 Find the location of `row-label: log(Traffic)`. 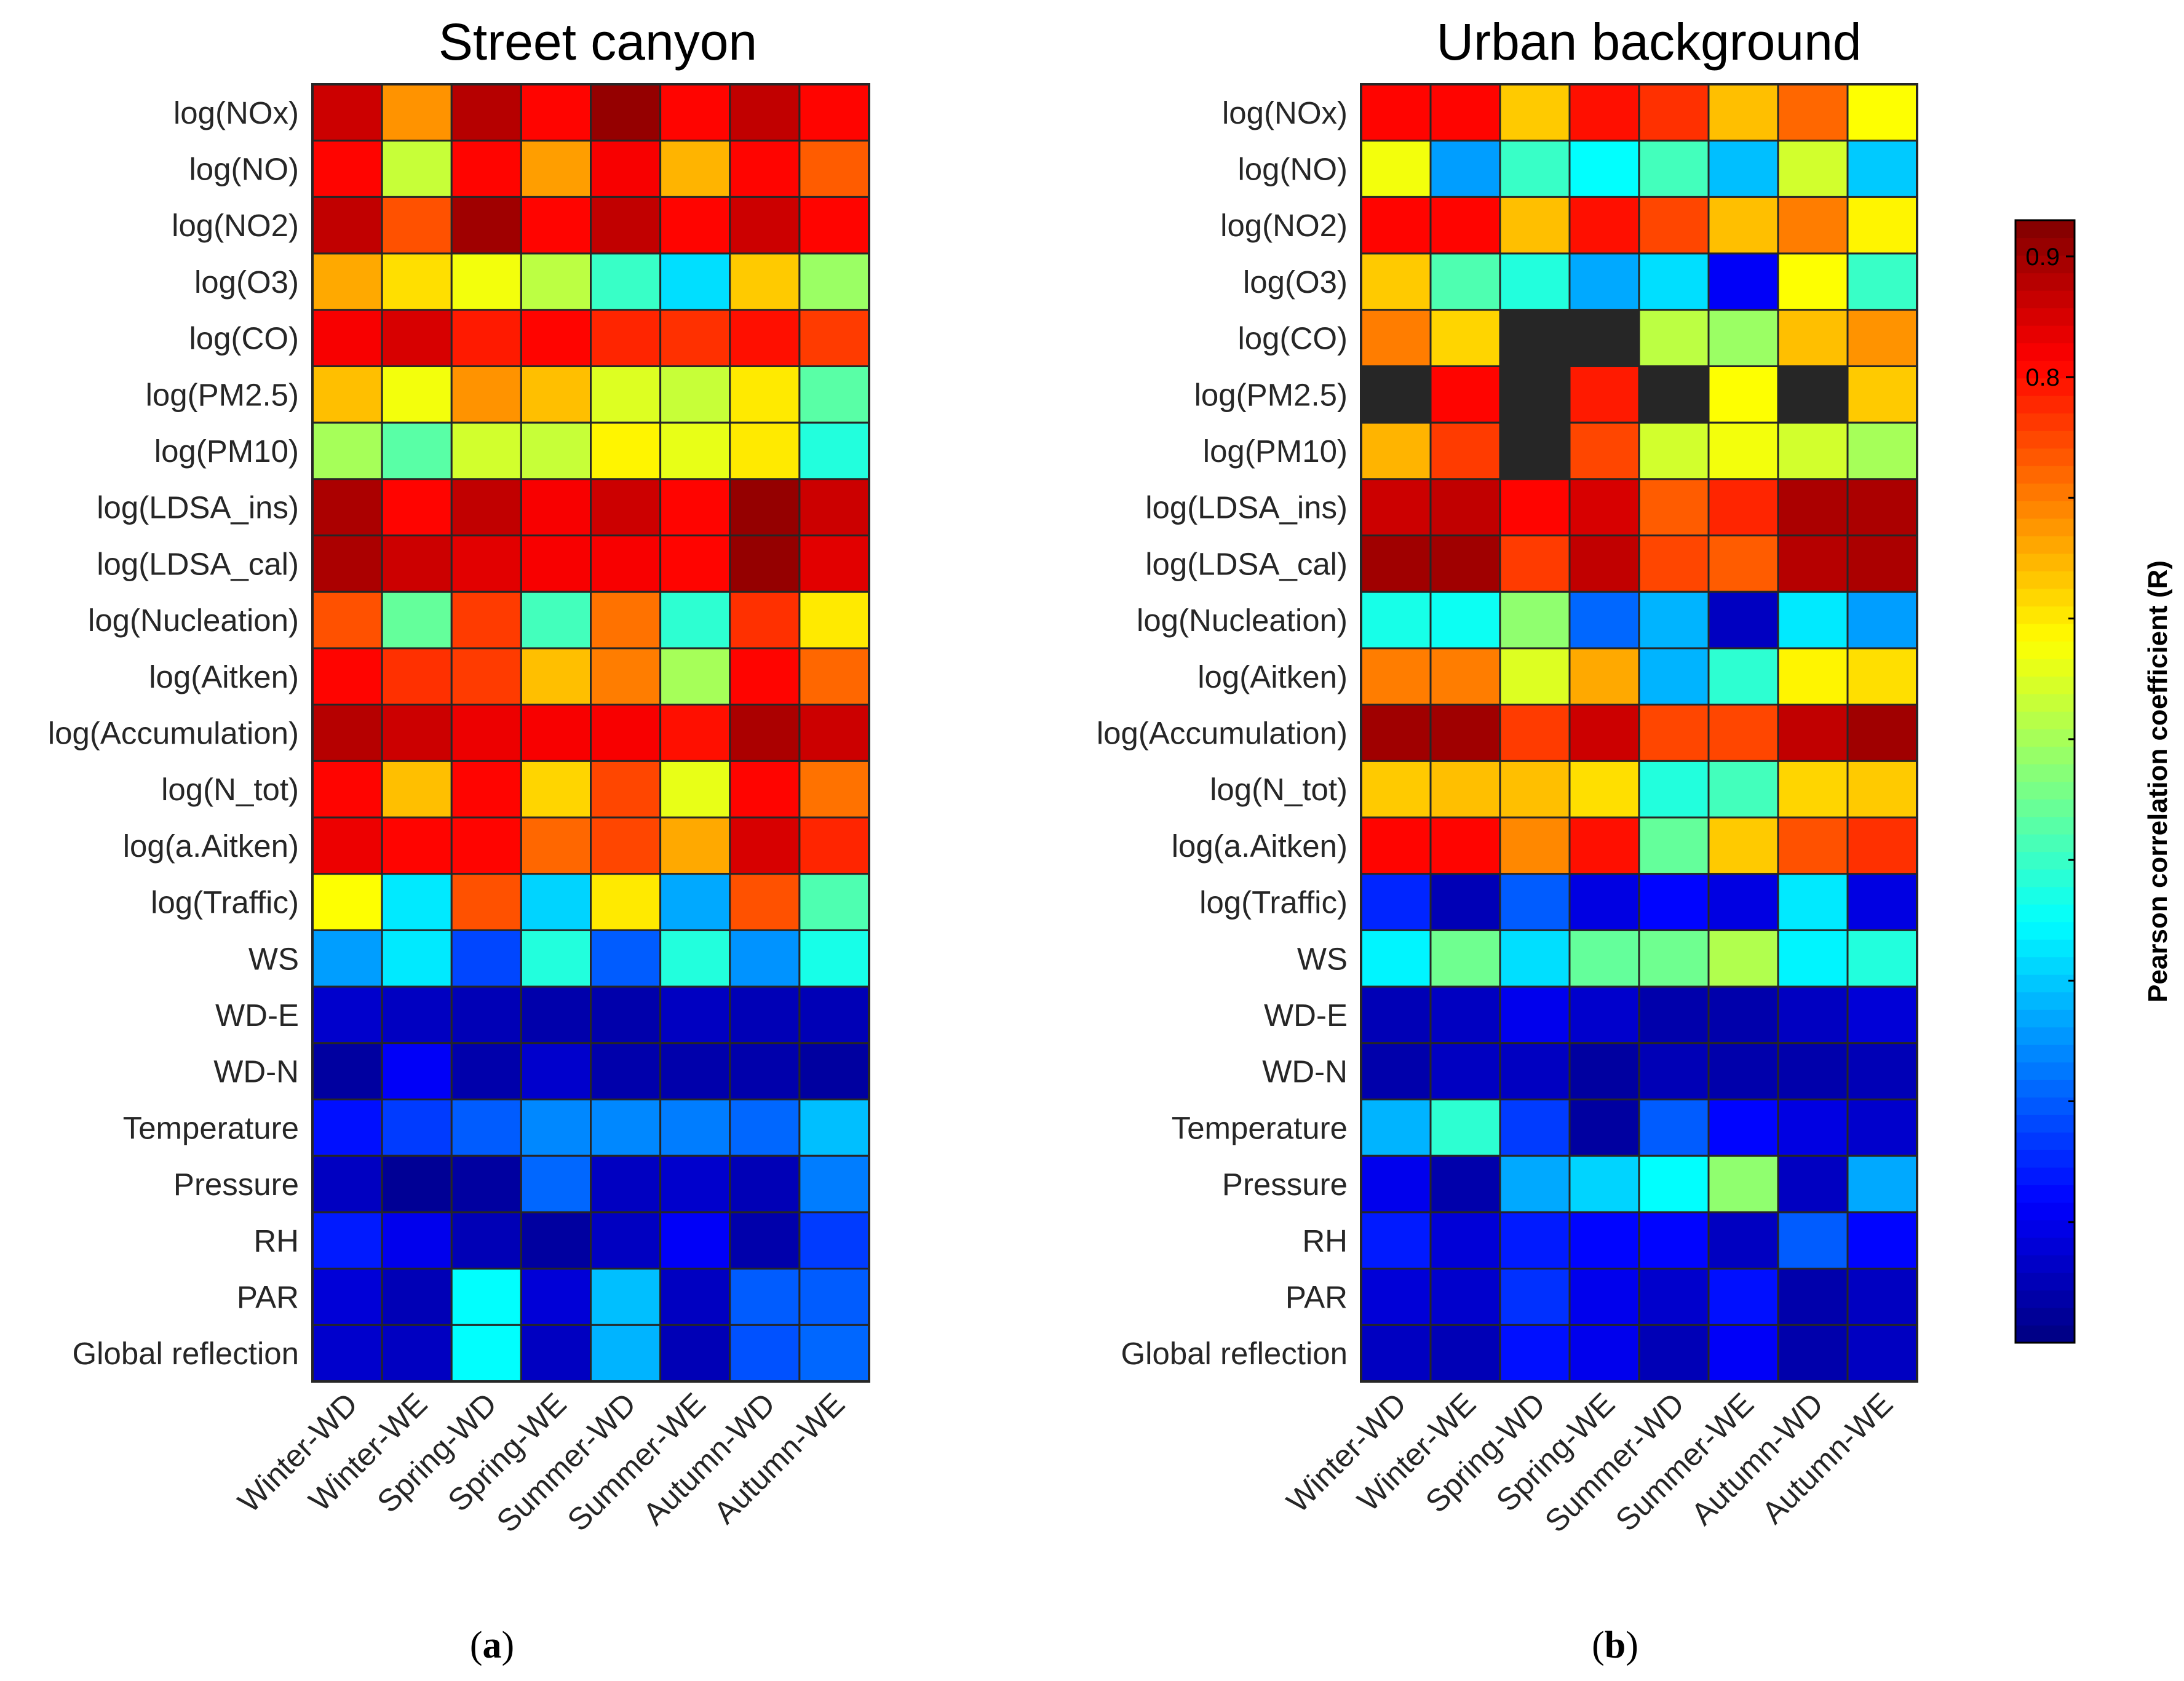

row-label: log(Traffic) is located at coordinates (225, 903).